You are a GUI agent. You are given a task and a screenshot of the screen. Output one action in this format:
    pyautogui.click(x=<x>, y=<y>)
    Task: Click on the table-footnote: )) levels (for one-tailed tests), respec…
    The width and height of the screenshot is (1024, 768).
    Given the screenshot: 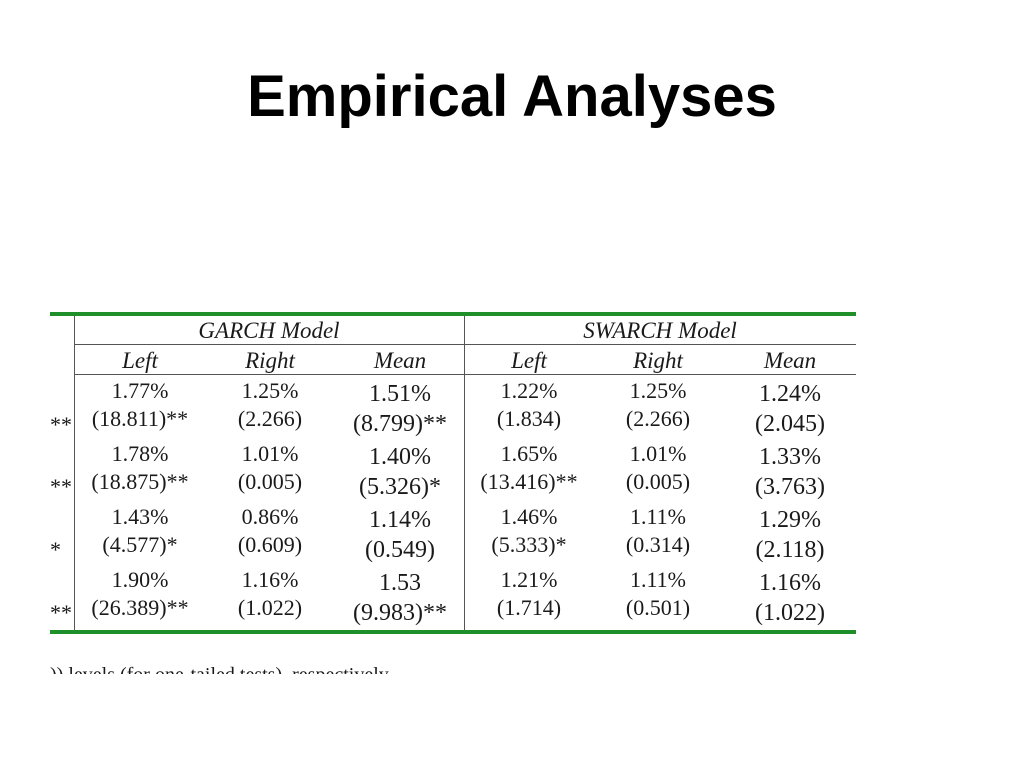 What is the action you would take?
    pyautogui.click(x=453, y=669)
    